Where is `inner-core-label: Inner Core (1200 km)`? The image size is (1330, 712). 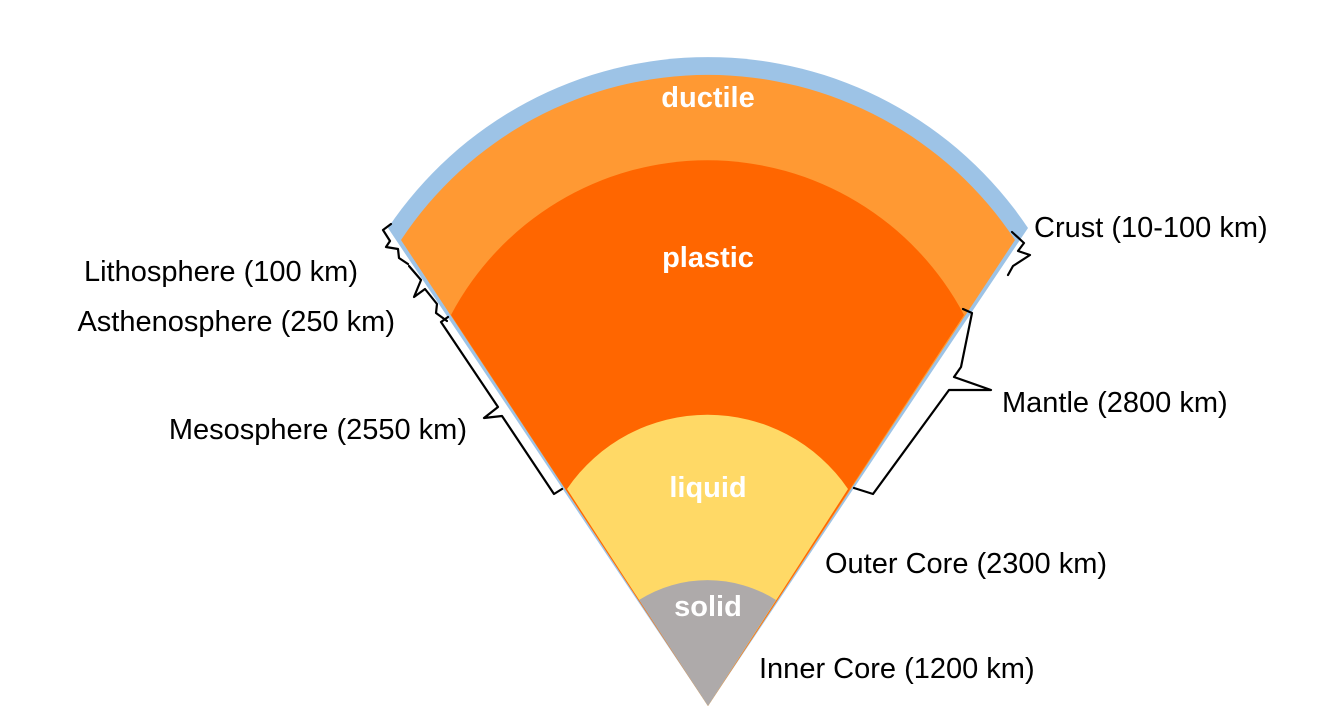
inner-core-label: Inner Core (1200 km) is located at coordinates (897, 669).